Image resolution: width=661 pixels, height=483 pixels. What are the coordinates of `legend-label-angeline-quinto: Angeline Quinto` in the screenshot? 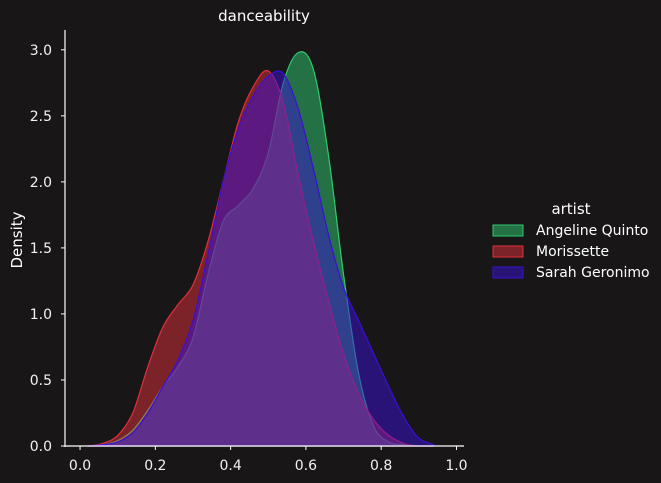 It's located at (592, 231).